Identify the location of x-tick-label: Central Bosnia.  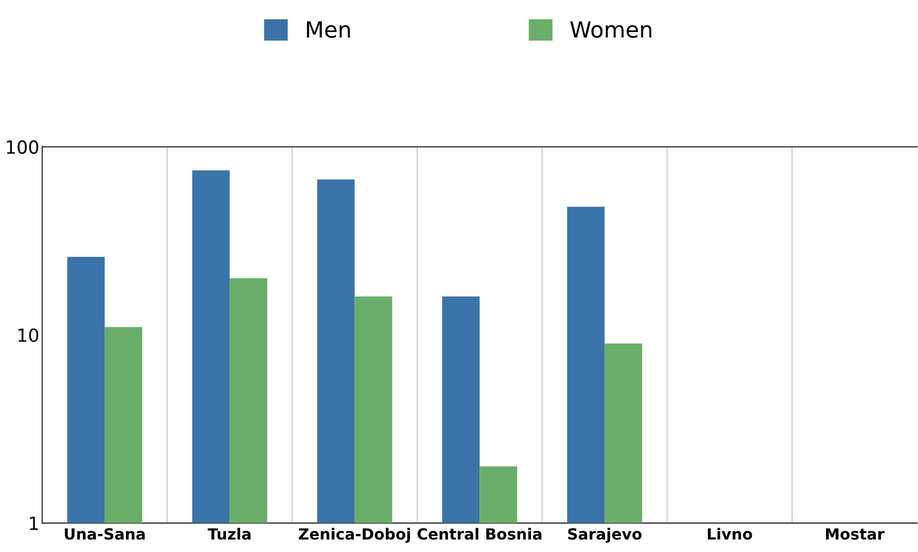
(480, 534).